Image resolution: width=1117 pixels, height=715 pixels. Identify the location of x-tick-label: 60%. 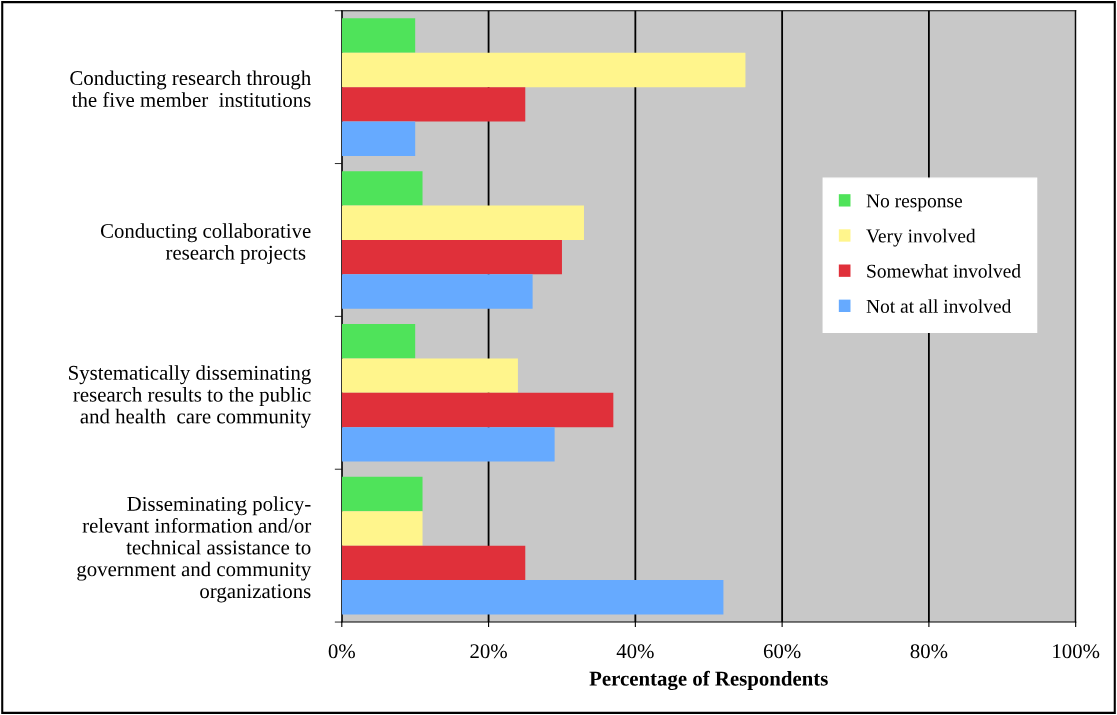
(782, 651).